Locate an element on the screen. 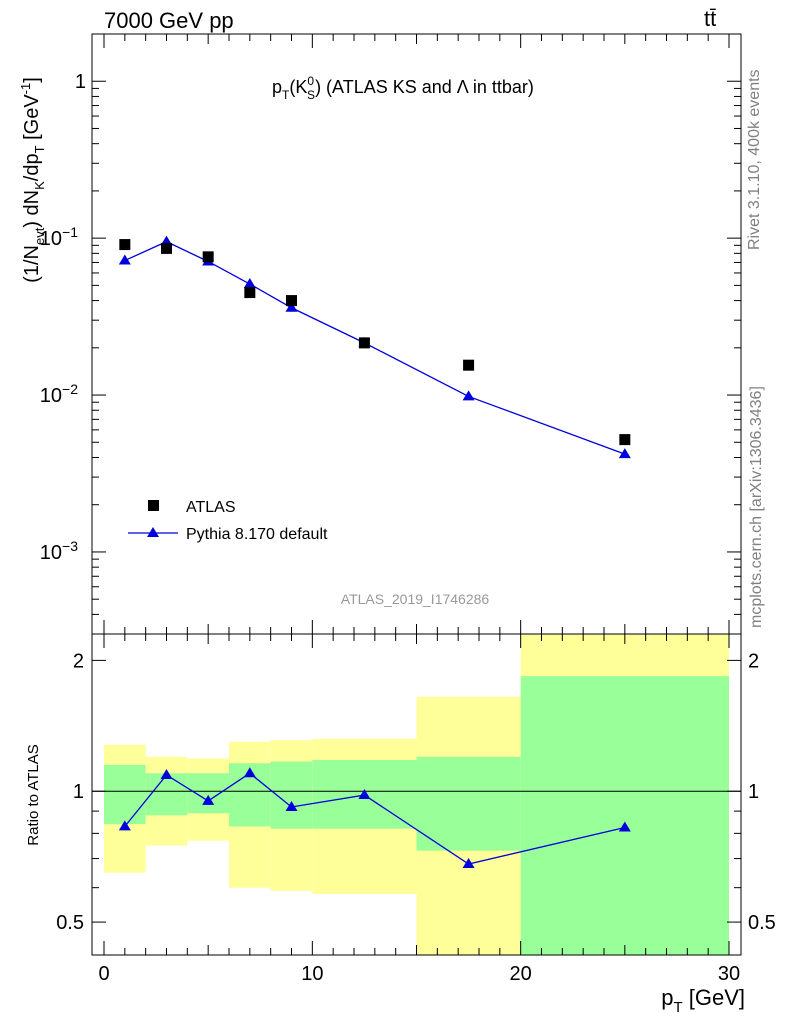 The width and height of the screenshot is (786, 1024). ratio-line is located at coordinates (374, 818).